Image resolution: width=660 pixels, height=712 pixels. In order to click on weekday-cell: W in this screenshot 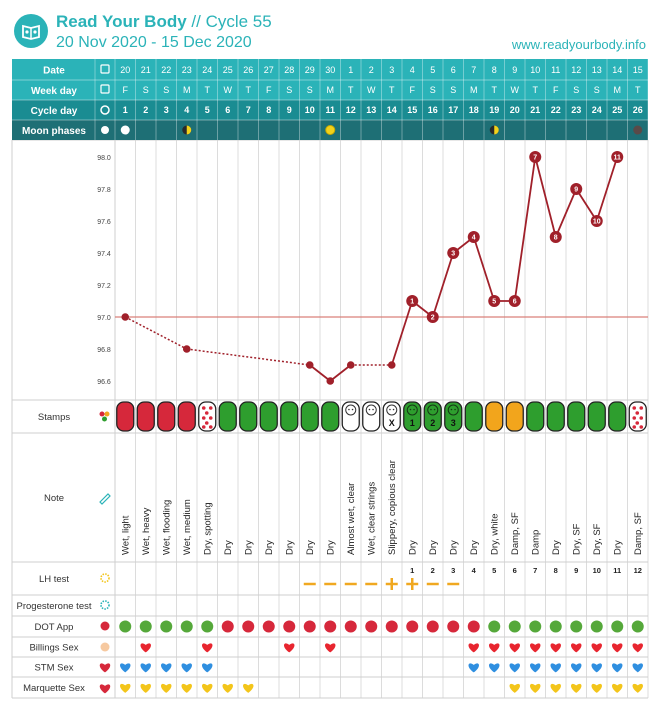, I will do `click(228, 90)`.